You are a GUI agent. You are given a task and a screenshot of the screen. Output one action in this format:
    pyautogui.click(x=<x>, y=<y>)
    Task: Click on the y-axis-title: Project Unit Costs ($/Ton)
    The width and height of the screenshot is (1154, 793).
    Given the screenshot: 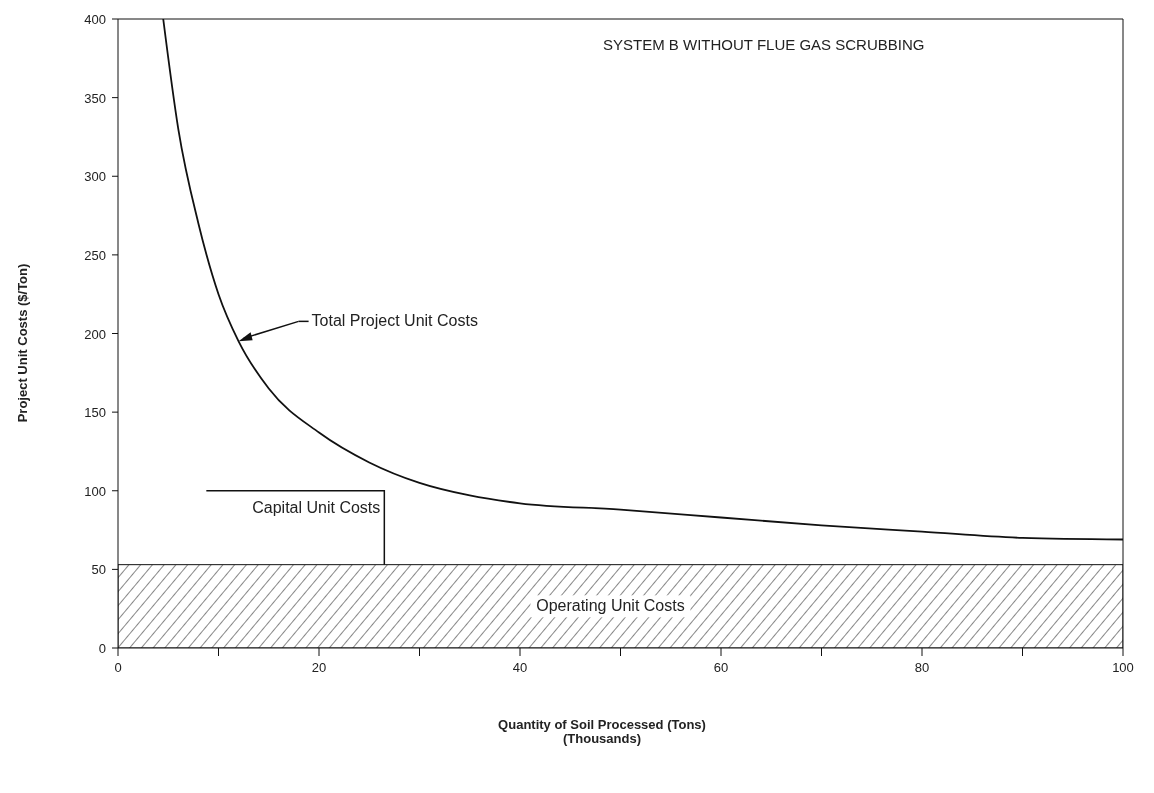 What is the action you would take?
    pyautogui.click(x=22, y=343)
    